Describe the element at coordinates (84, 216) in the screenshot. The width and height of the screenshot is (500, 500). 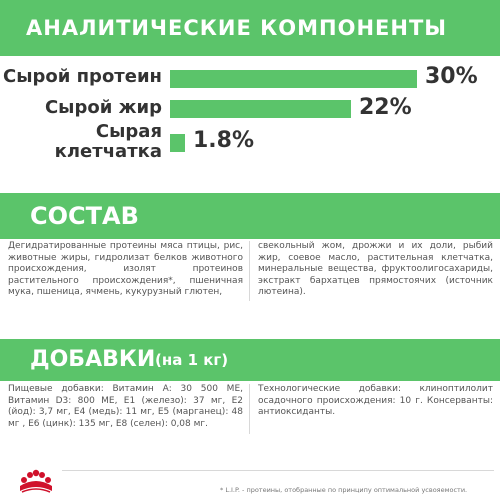
I see `composition-title: СОСТАВ` at that location.